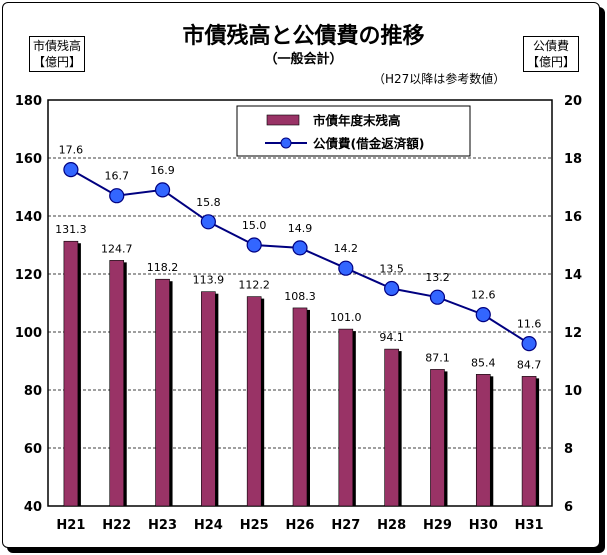  I want to click on legend-bar-swatch, so click(283, 120).